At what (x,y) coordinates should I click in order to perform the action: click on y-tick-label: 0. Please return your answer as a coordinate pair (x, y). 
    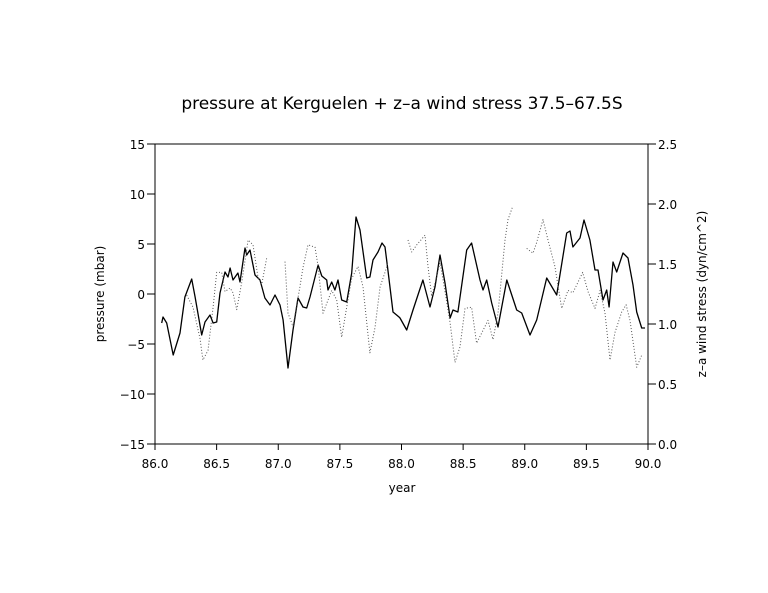
    Looking at the image, I should click on (141, 295).